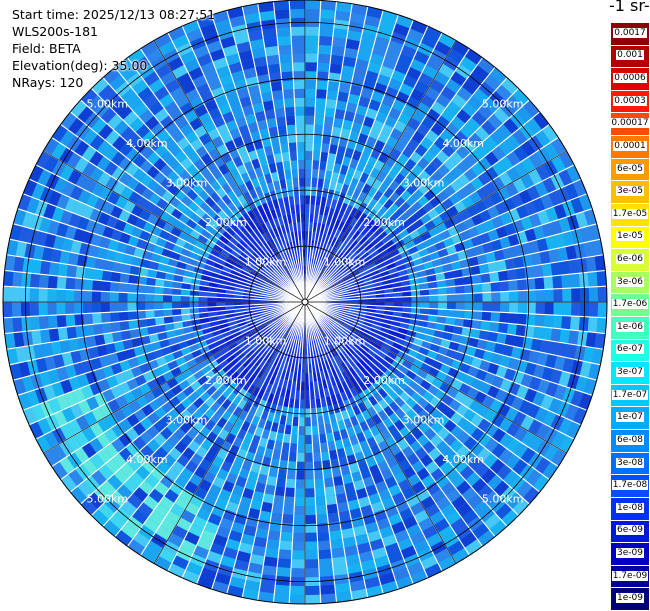  I want to click on range-ring-label: 4.00km, so click(147, 459).